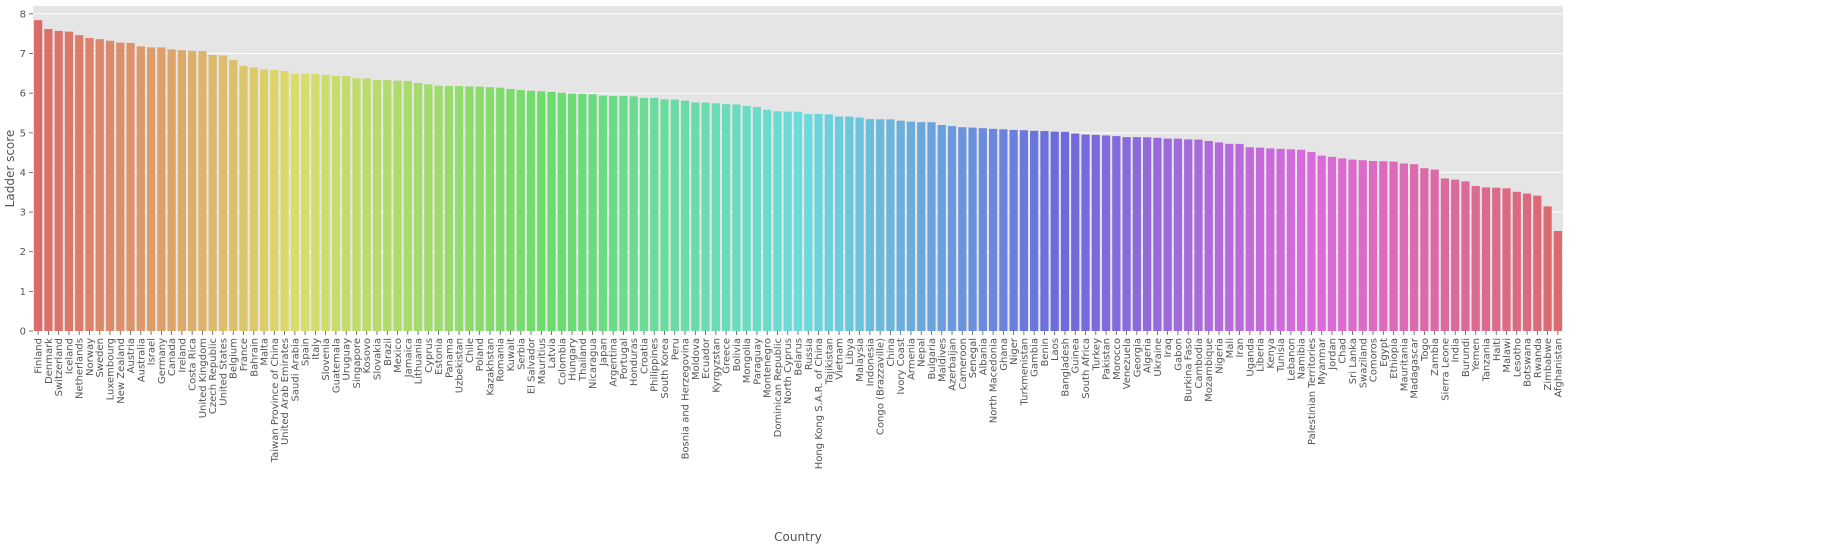 This screenshot has height=549, width=1830. What do you see at coordinates (59, 367) in the screenshot?
I see `x-tick-label: Switzerland` at bounding box center [59, 367].